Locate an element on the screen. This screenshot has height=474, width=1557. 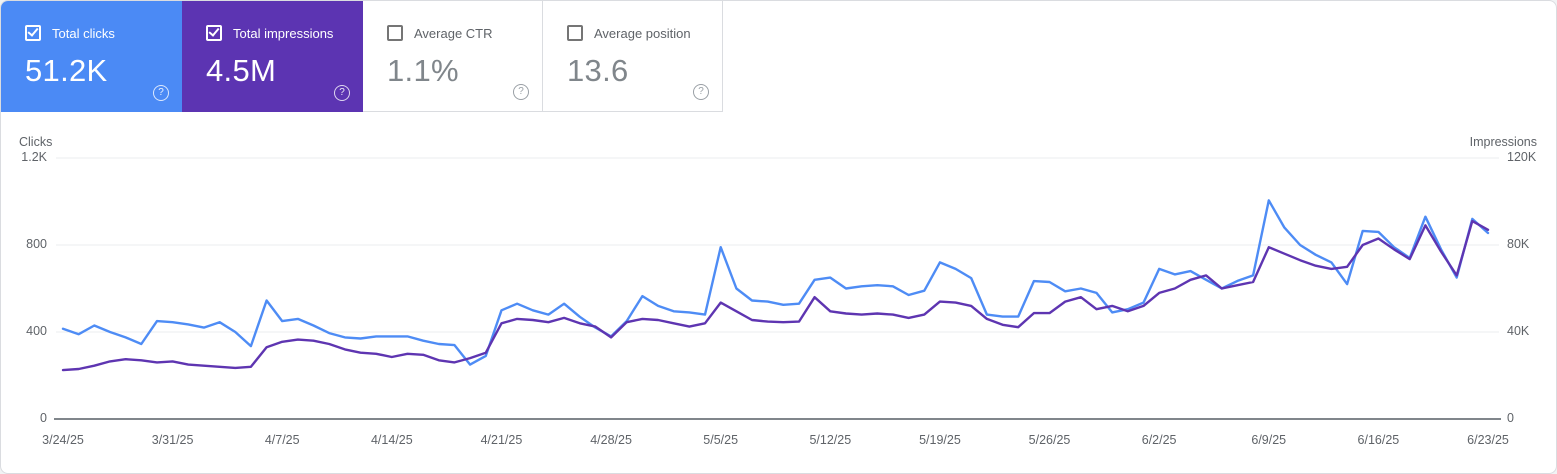
metric-card-total-impressions: Total impressions 4.5M ? is located at coordinates (272, 56).